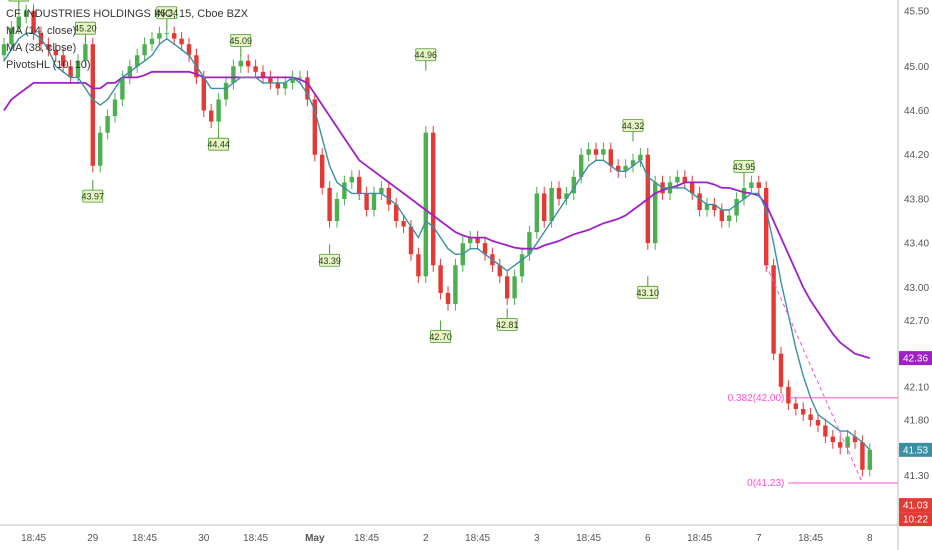 Image resolution: width=932 pixels, height=550 pixels. What do you see at coordinates (315, 538) in the screenshot?
I see `x-tick-label: May` at bounding box center [315, 538].